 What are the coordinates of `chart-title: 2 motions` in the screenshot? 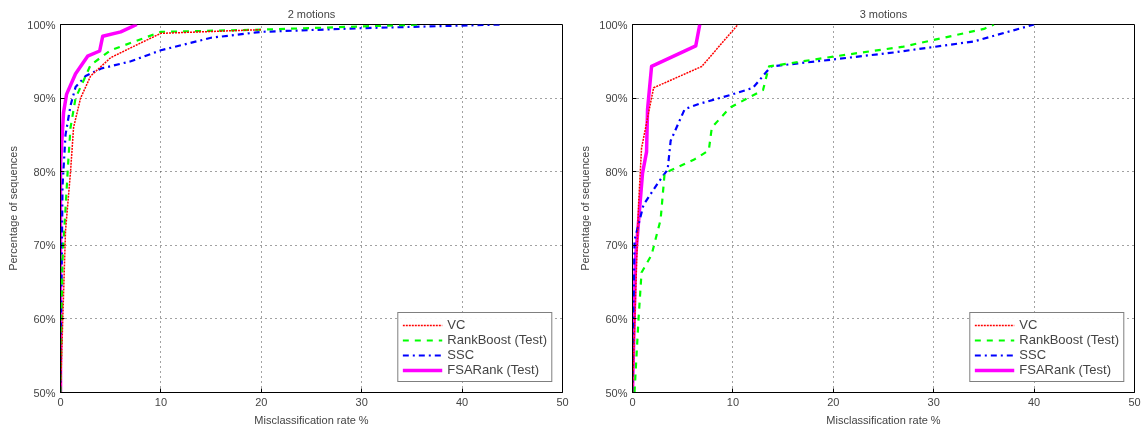 It's located at (311, 13).